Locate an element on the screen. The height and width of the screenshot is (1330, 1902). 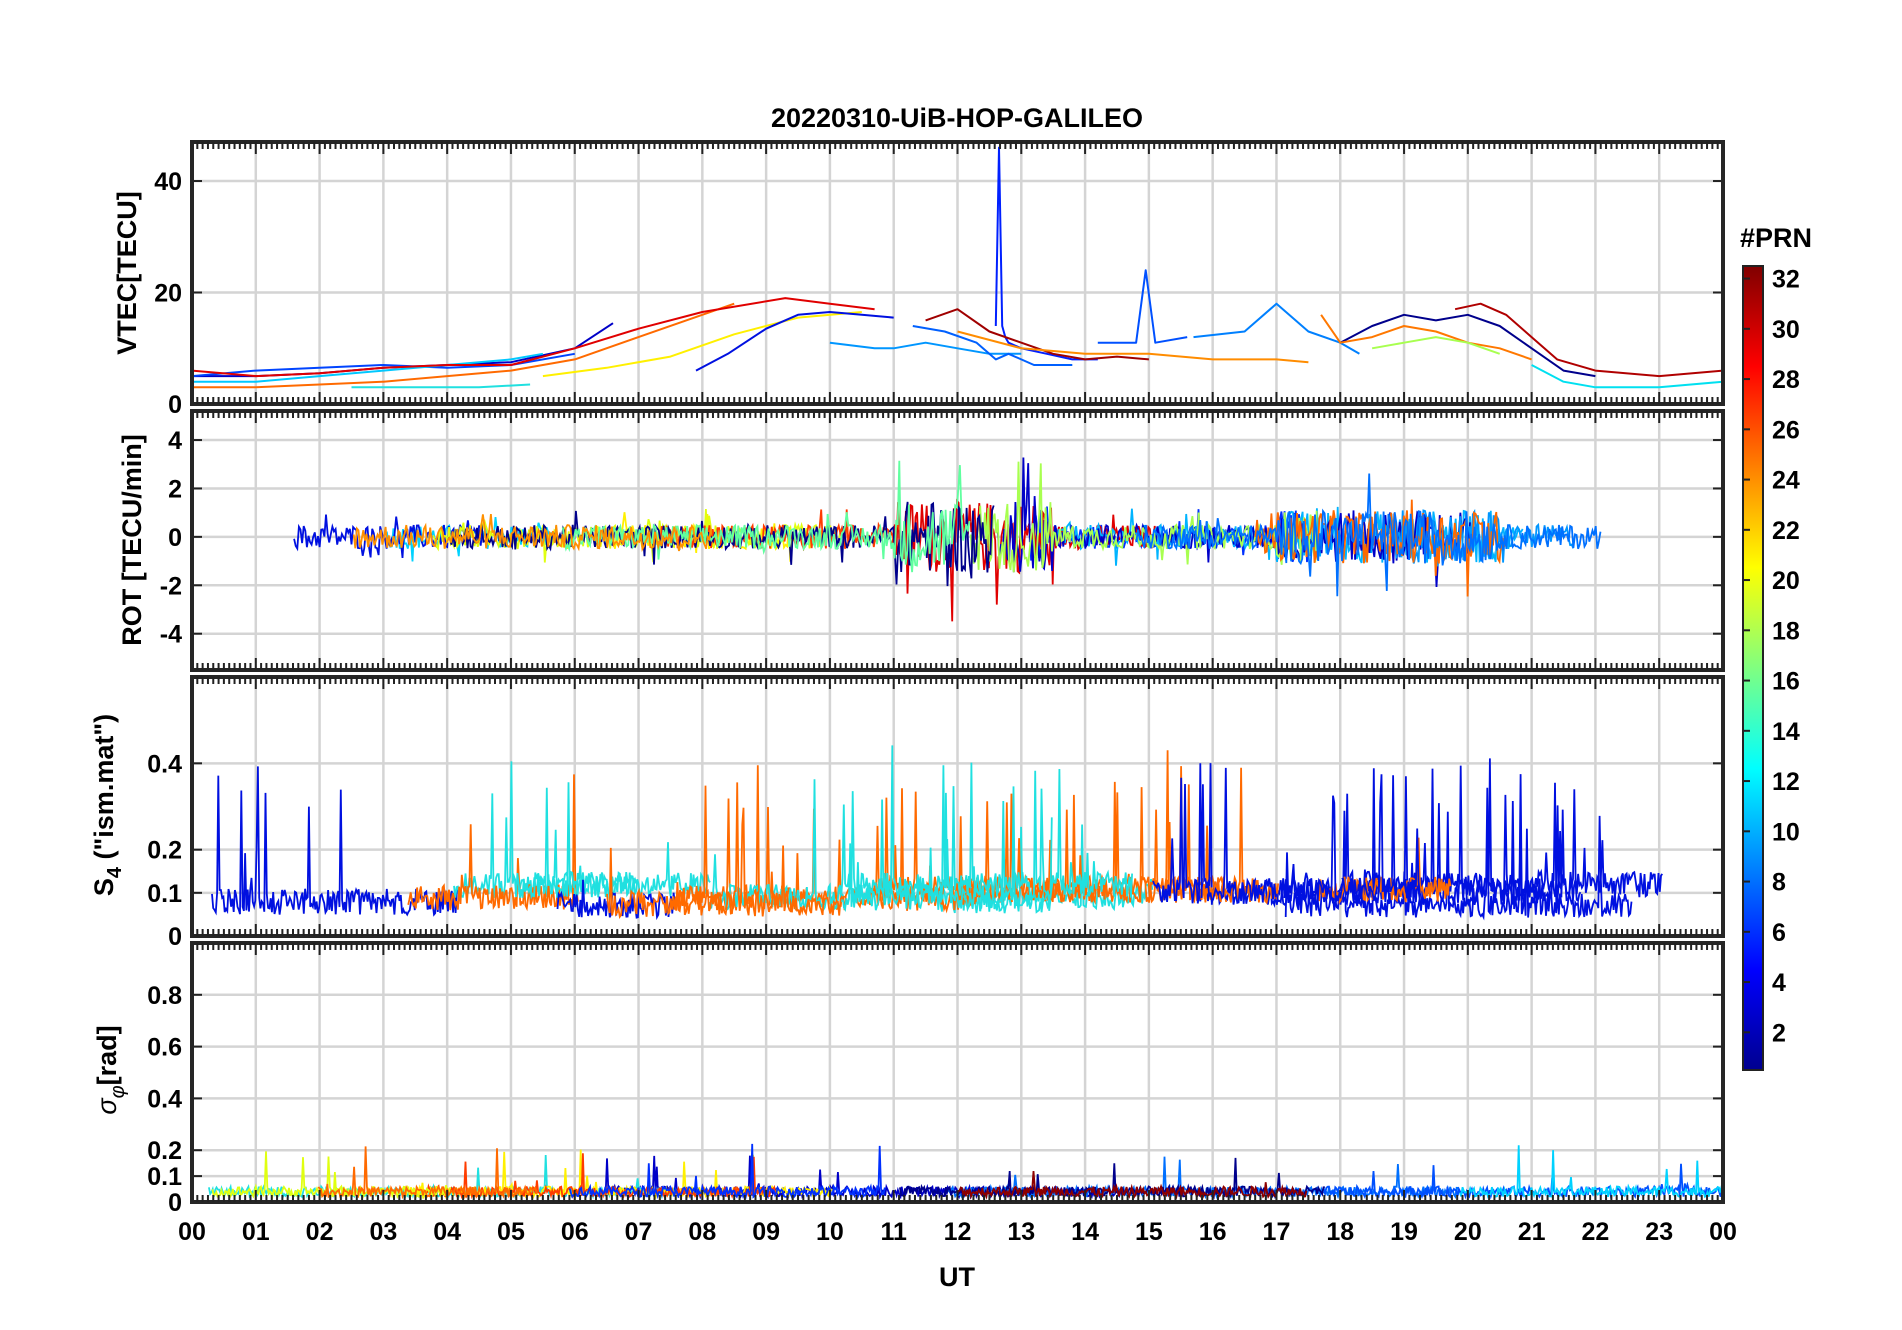
s4-ylabel: S4 ("ism.mat") is located at coordinates (107, 805).